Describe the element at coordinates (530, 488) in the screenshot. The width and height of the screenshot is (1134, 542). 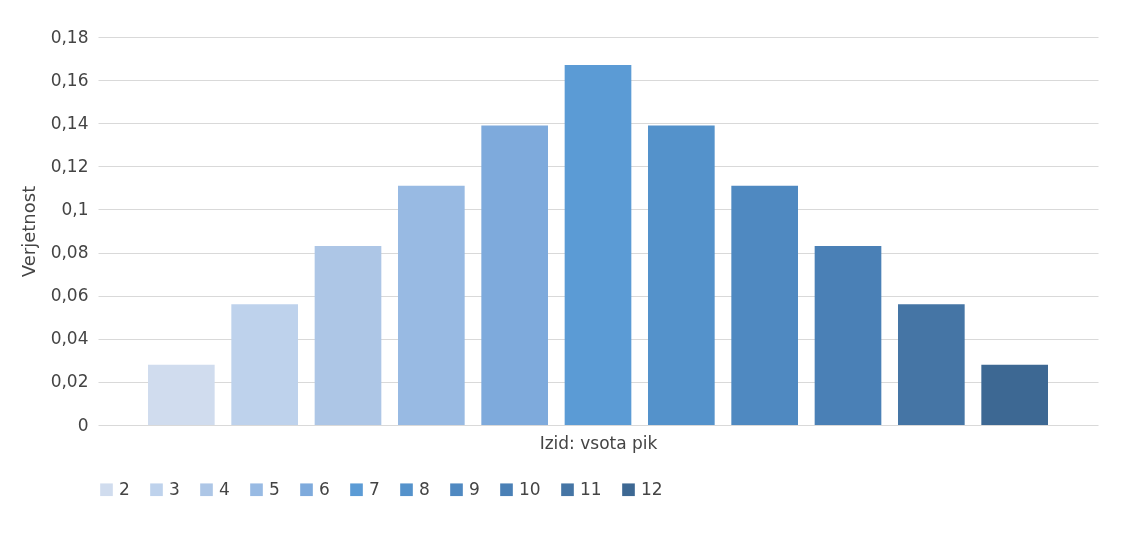
I see `legend-label: 10` at that location.